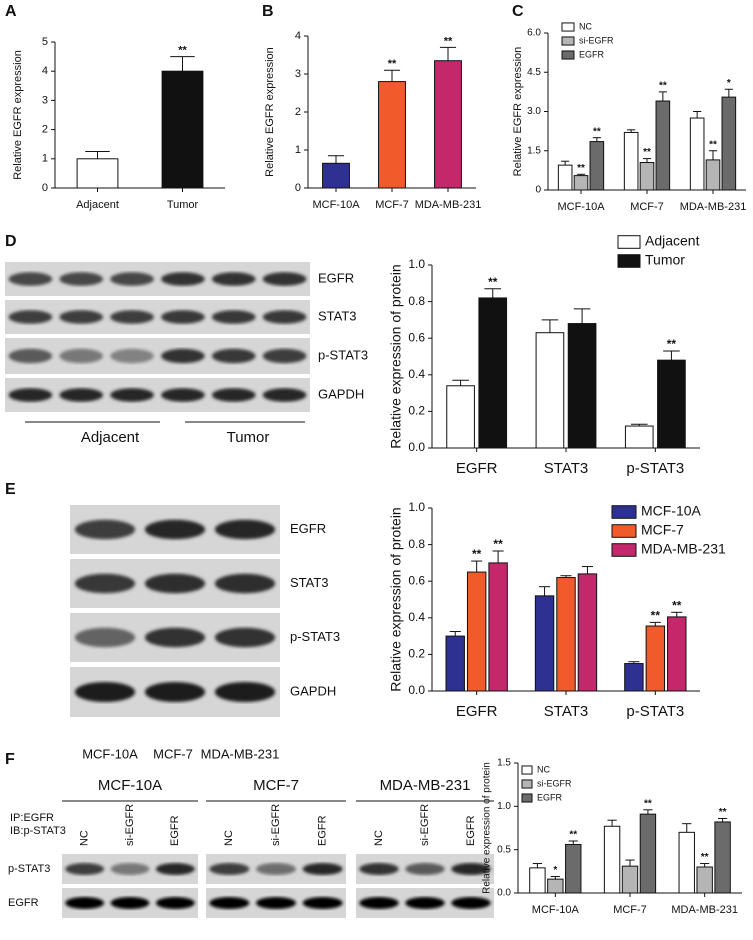 The height and width of the screenshot is (940, 753). Describe the element at coordinates (662, 530) in the screenshot. I see `legend-label: MCF-7` at that location.